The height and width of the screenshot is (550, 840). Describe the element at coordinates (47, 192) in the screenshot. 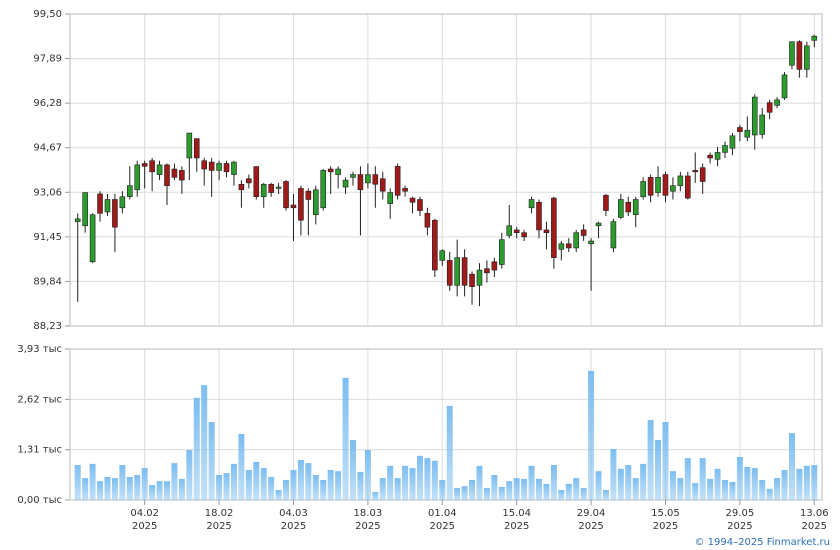

I see `y-tick-label: 93,06` at that location.